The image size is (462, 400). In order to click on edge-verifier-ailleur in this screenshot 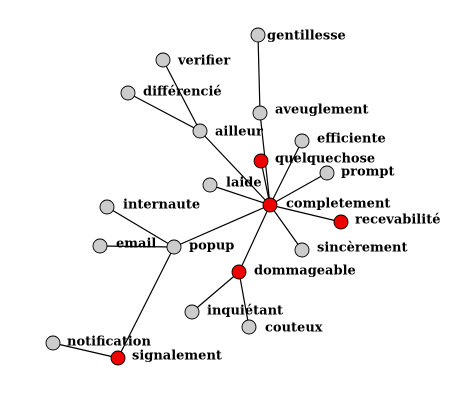, I will do `click(181, 95)`.